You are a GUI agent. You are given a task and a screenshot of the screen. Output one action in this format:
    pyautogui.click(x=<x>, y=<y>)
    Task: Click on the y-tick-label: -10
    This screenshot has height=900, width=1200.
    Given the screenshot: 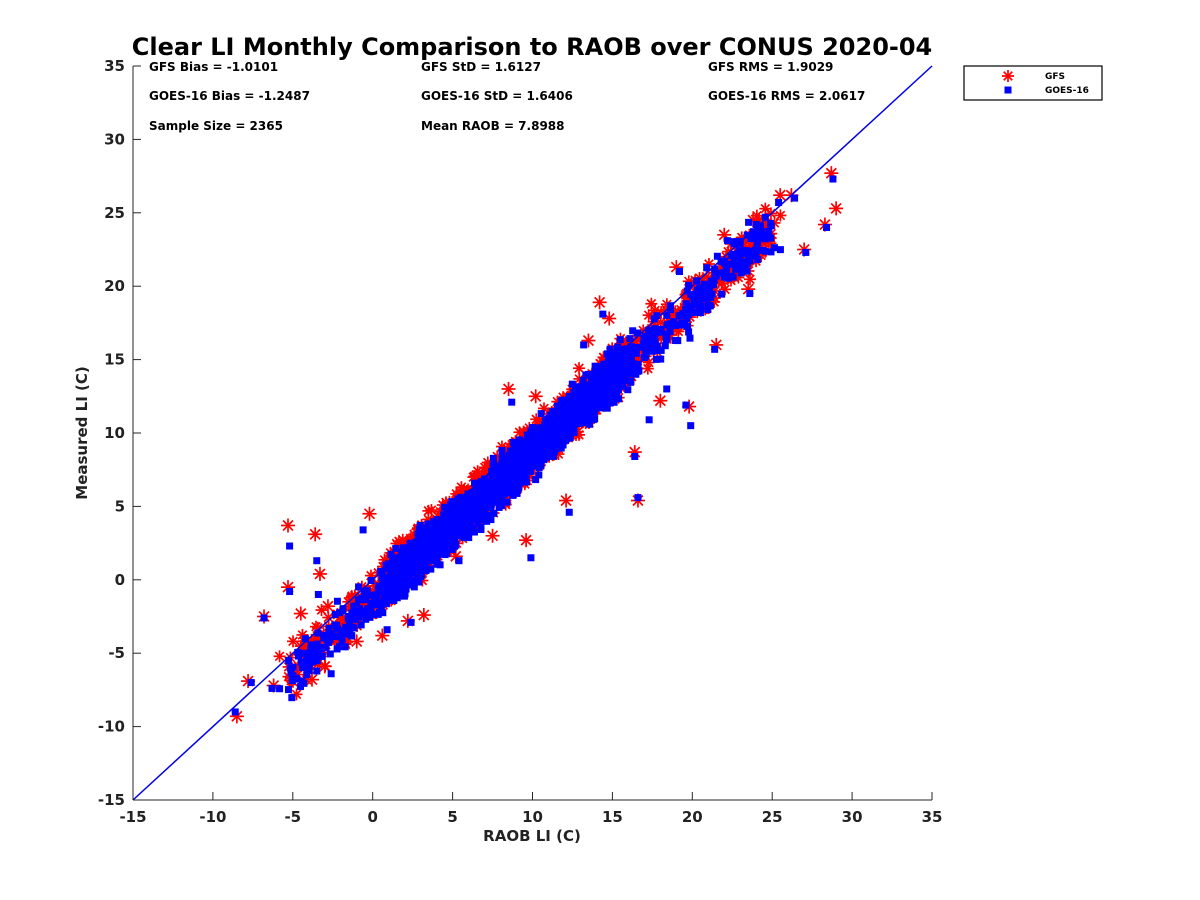 What is the action you would take?
    pyautogui.click(x=111, y=727)
    